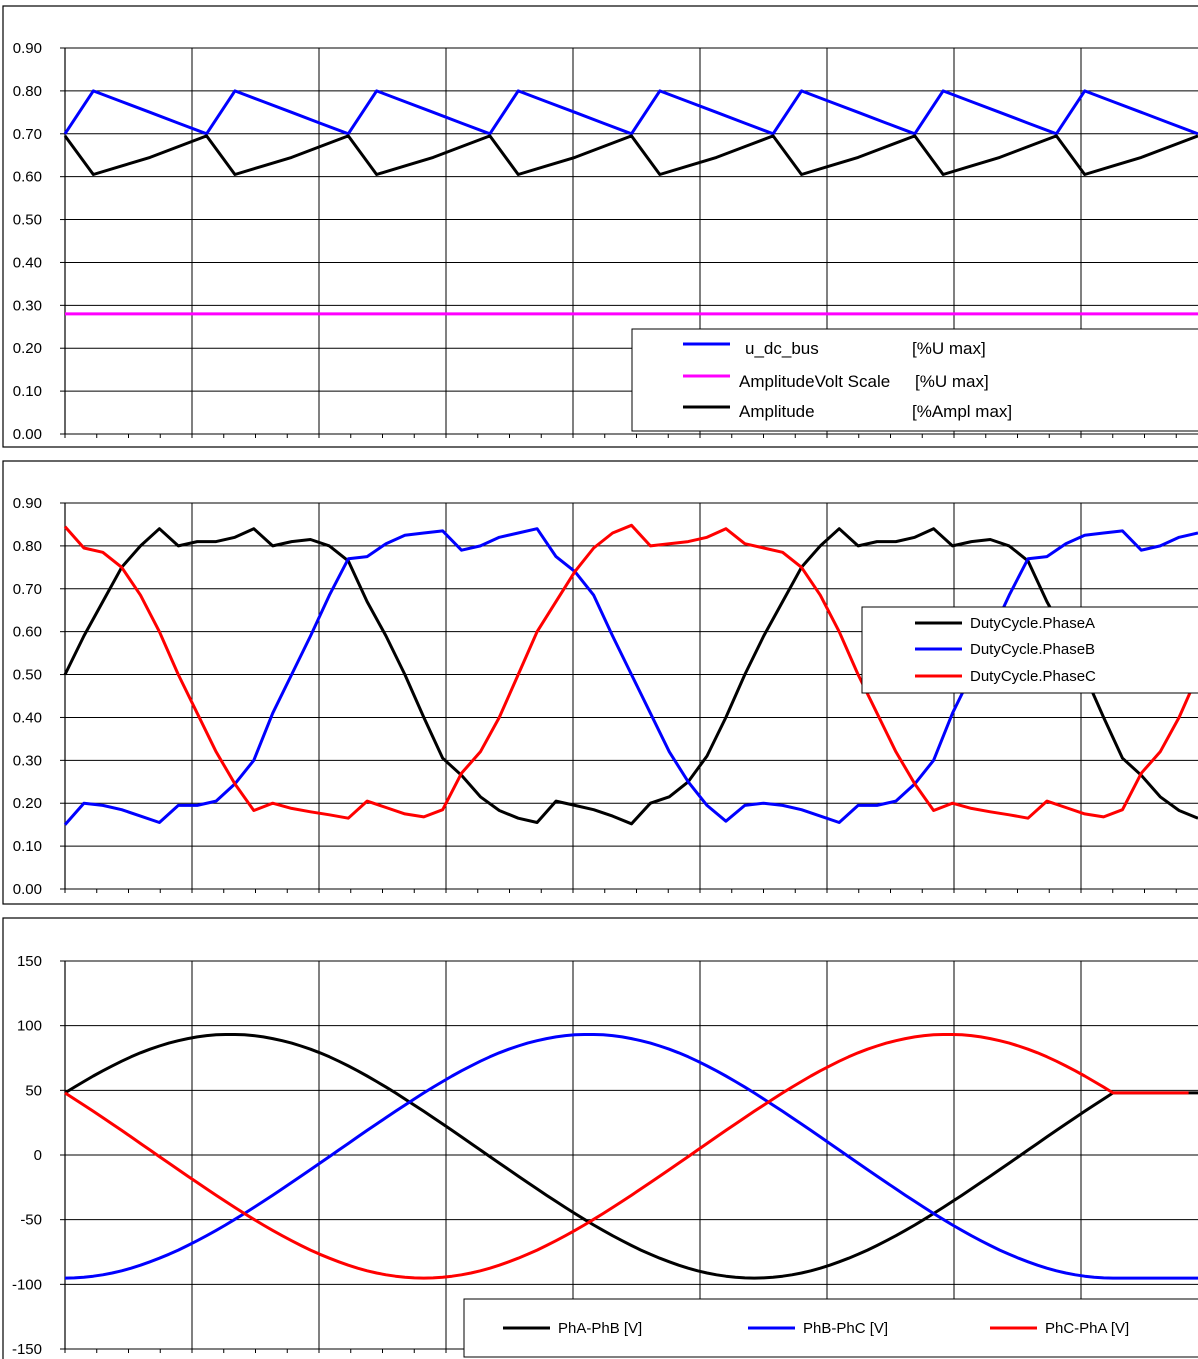  I want to click on y-tick-label: -100, so click(27, 1284).